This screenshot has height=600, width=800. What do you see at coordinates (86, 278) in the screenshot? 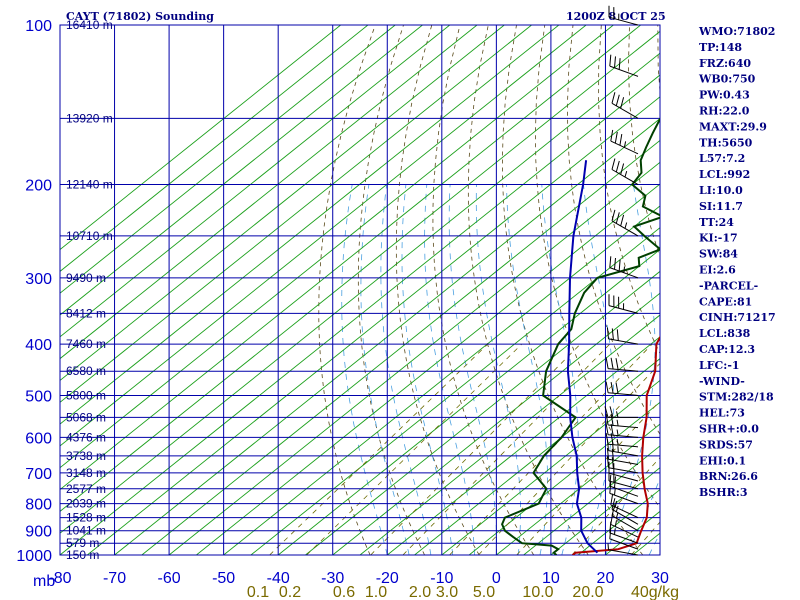
I see `height-label: 9490 m` at bounding box center [86, 278].